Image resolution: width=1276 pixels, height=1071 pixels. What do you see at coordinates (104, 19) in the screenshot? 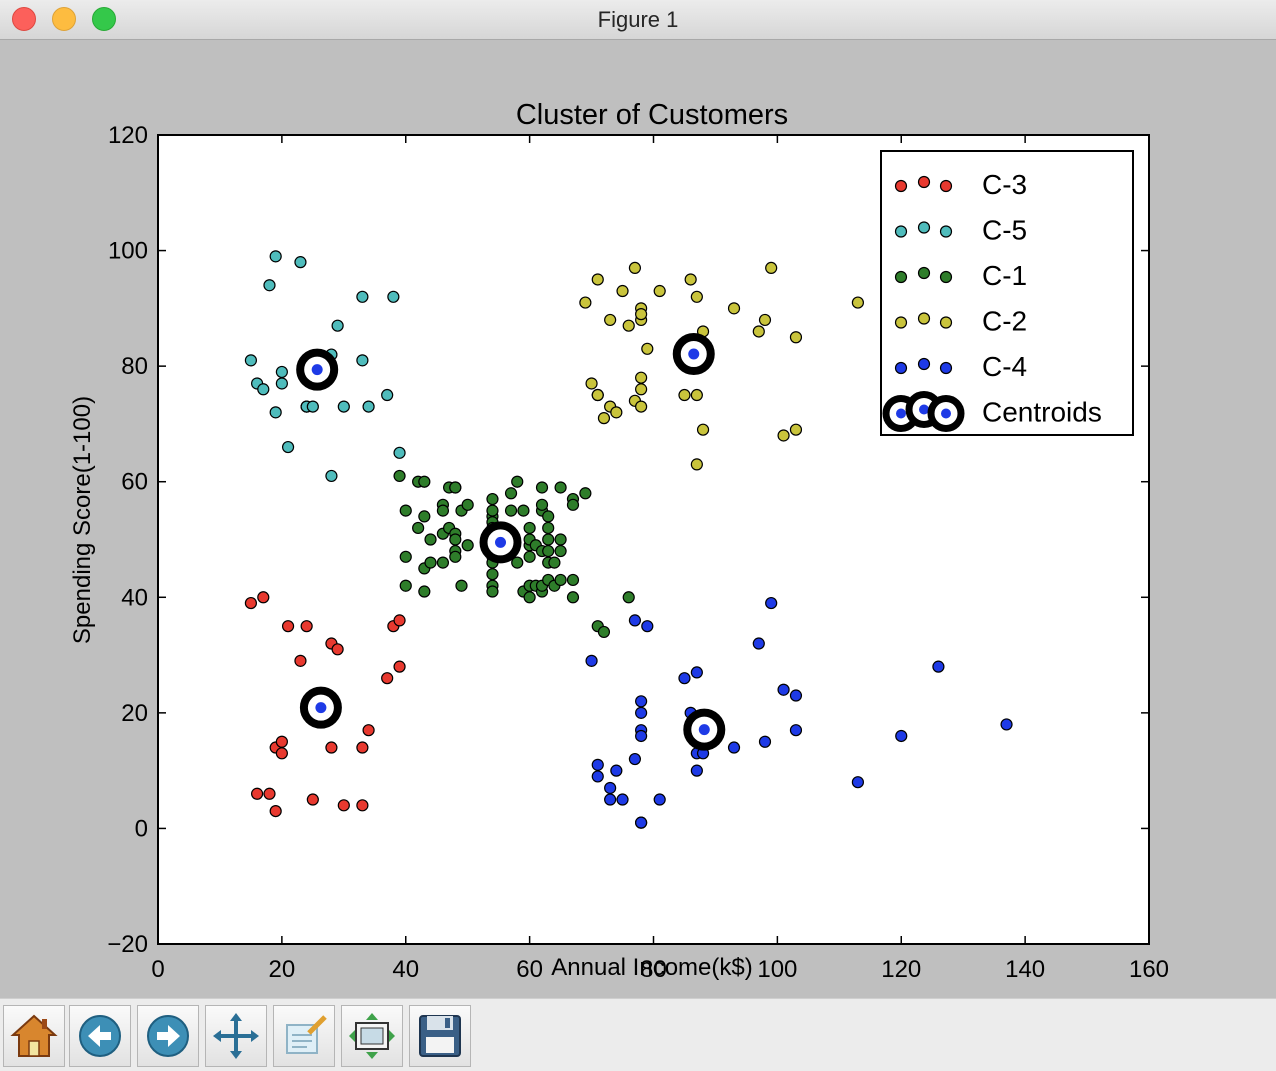
I see `zoom-window-button` at bounding box center [104, 19].